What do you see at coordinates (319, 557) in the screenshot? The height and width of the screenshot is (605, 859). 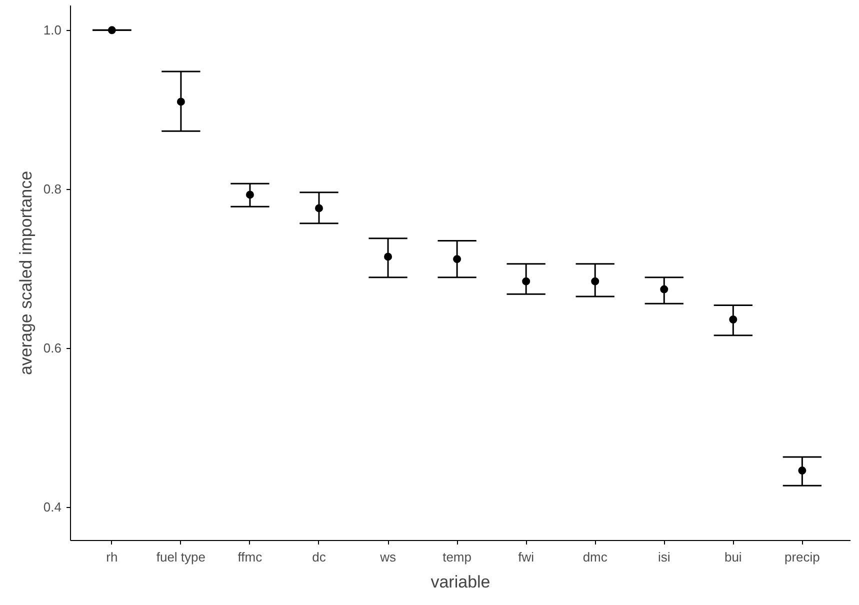 I see `x-tick-label: dc` at bounding box center [319, 557].